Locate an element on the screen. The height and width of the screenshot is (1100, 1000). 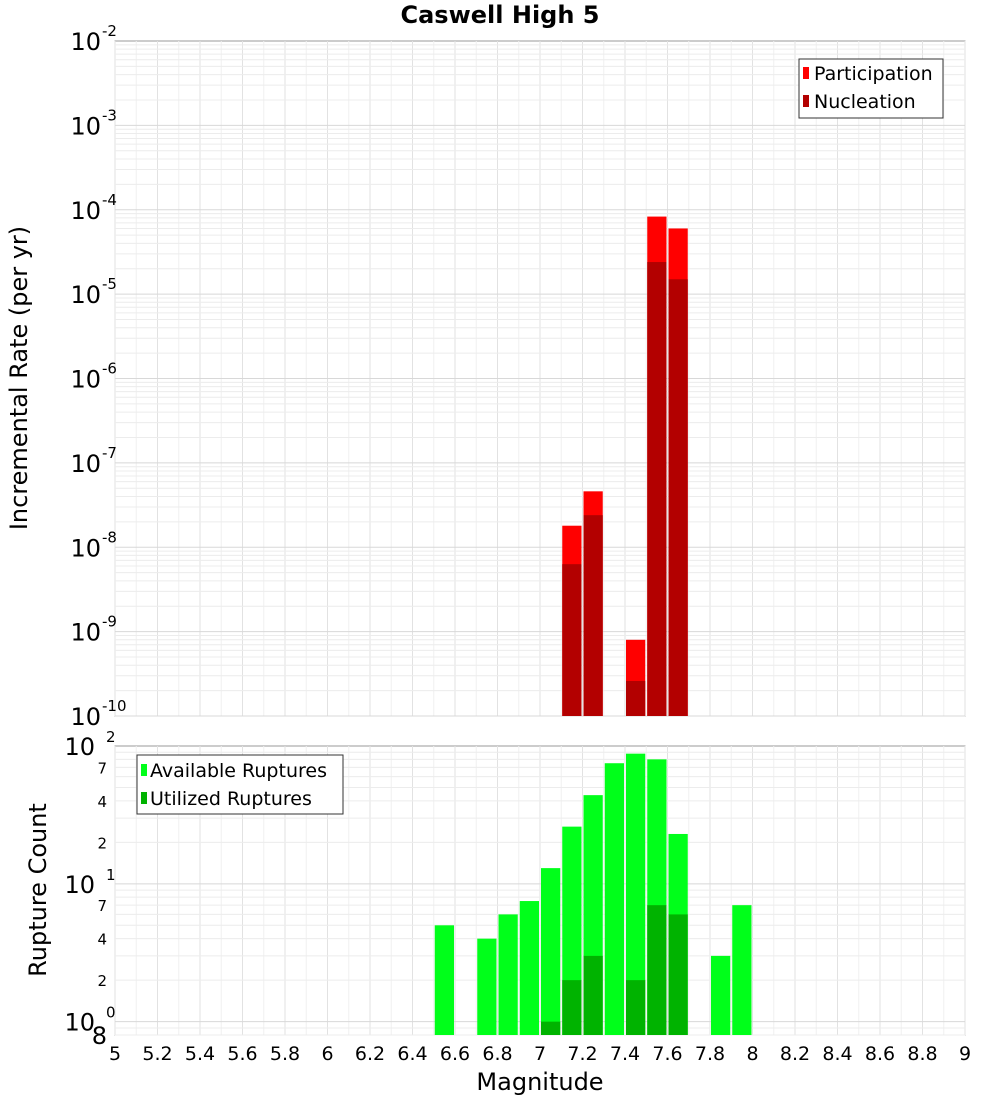
x-tick-label: 5.4 is located at coordinates (200, 1054).